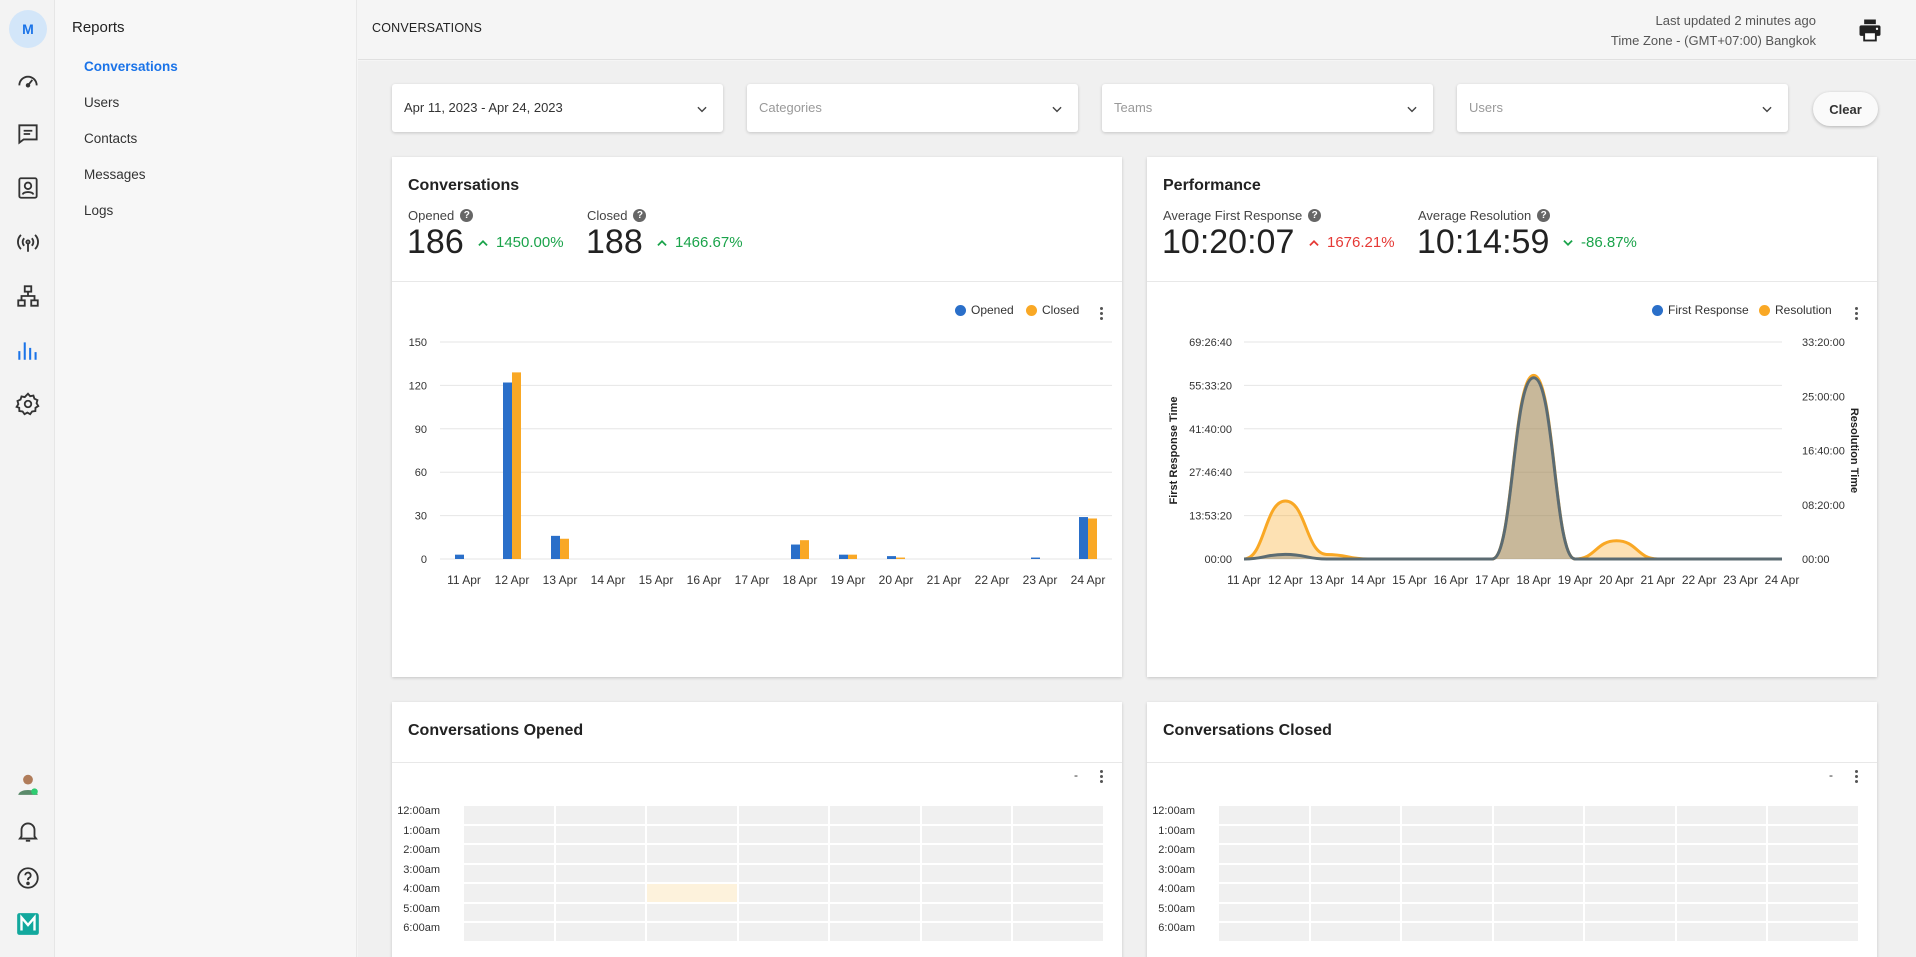 The width and height of the screenshot is (1916, 957). I want to click on date-range-select: Apr 11, 2023 - Apr 24, 2023, so click(557, 108).